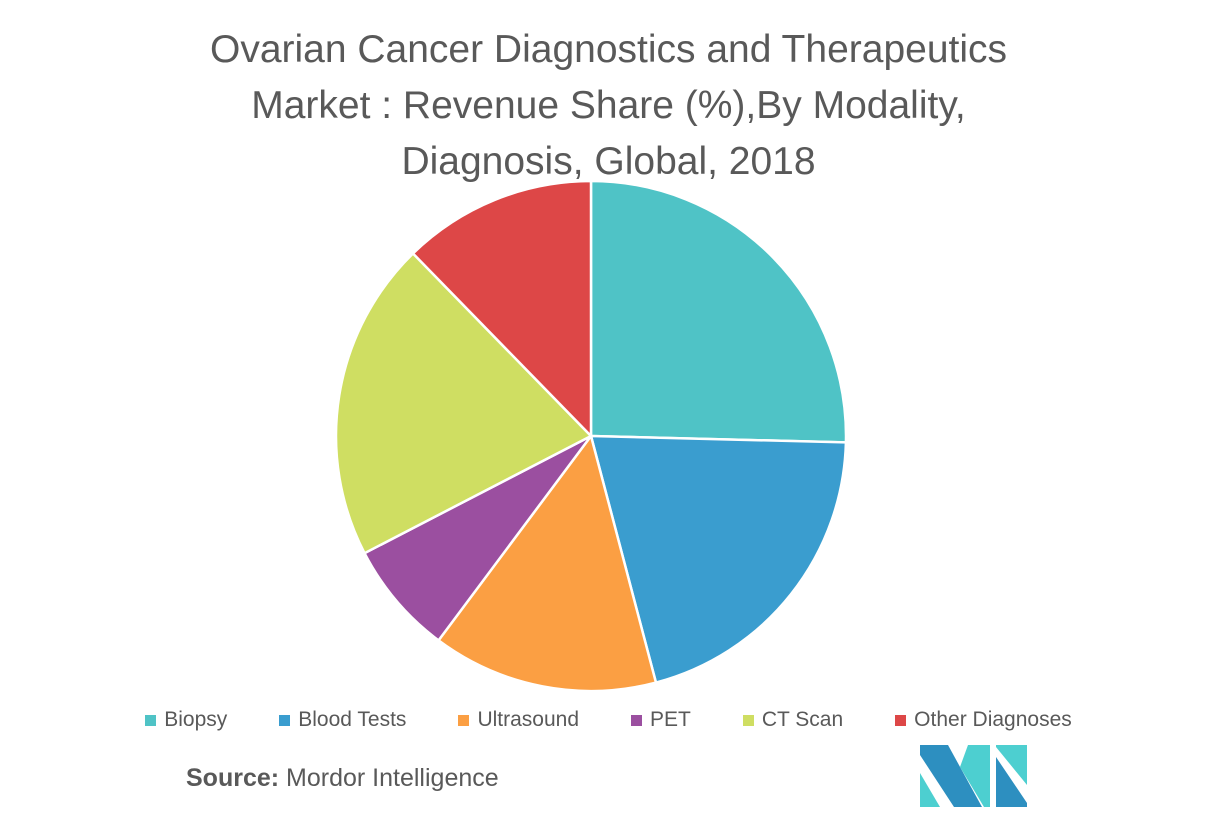  What do you see at coordinates (718, 559) in the screenshot?
I see `pie-slice-blood-tests` at bounding box center [718, 559].